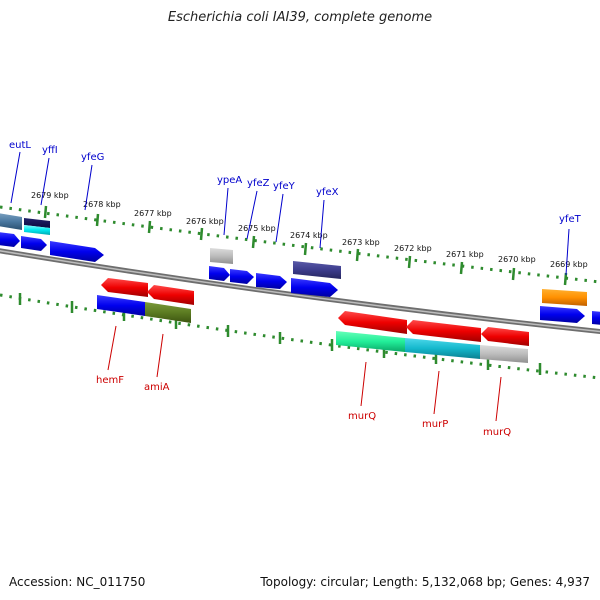 The image size is (600, 600). I want to click on gene-label-yfeG: yfeG, so click(92, 157).